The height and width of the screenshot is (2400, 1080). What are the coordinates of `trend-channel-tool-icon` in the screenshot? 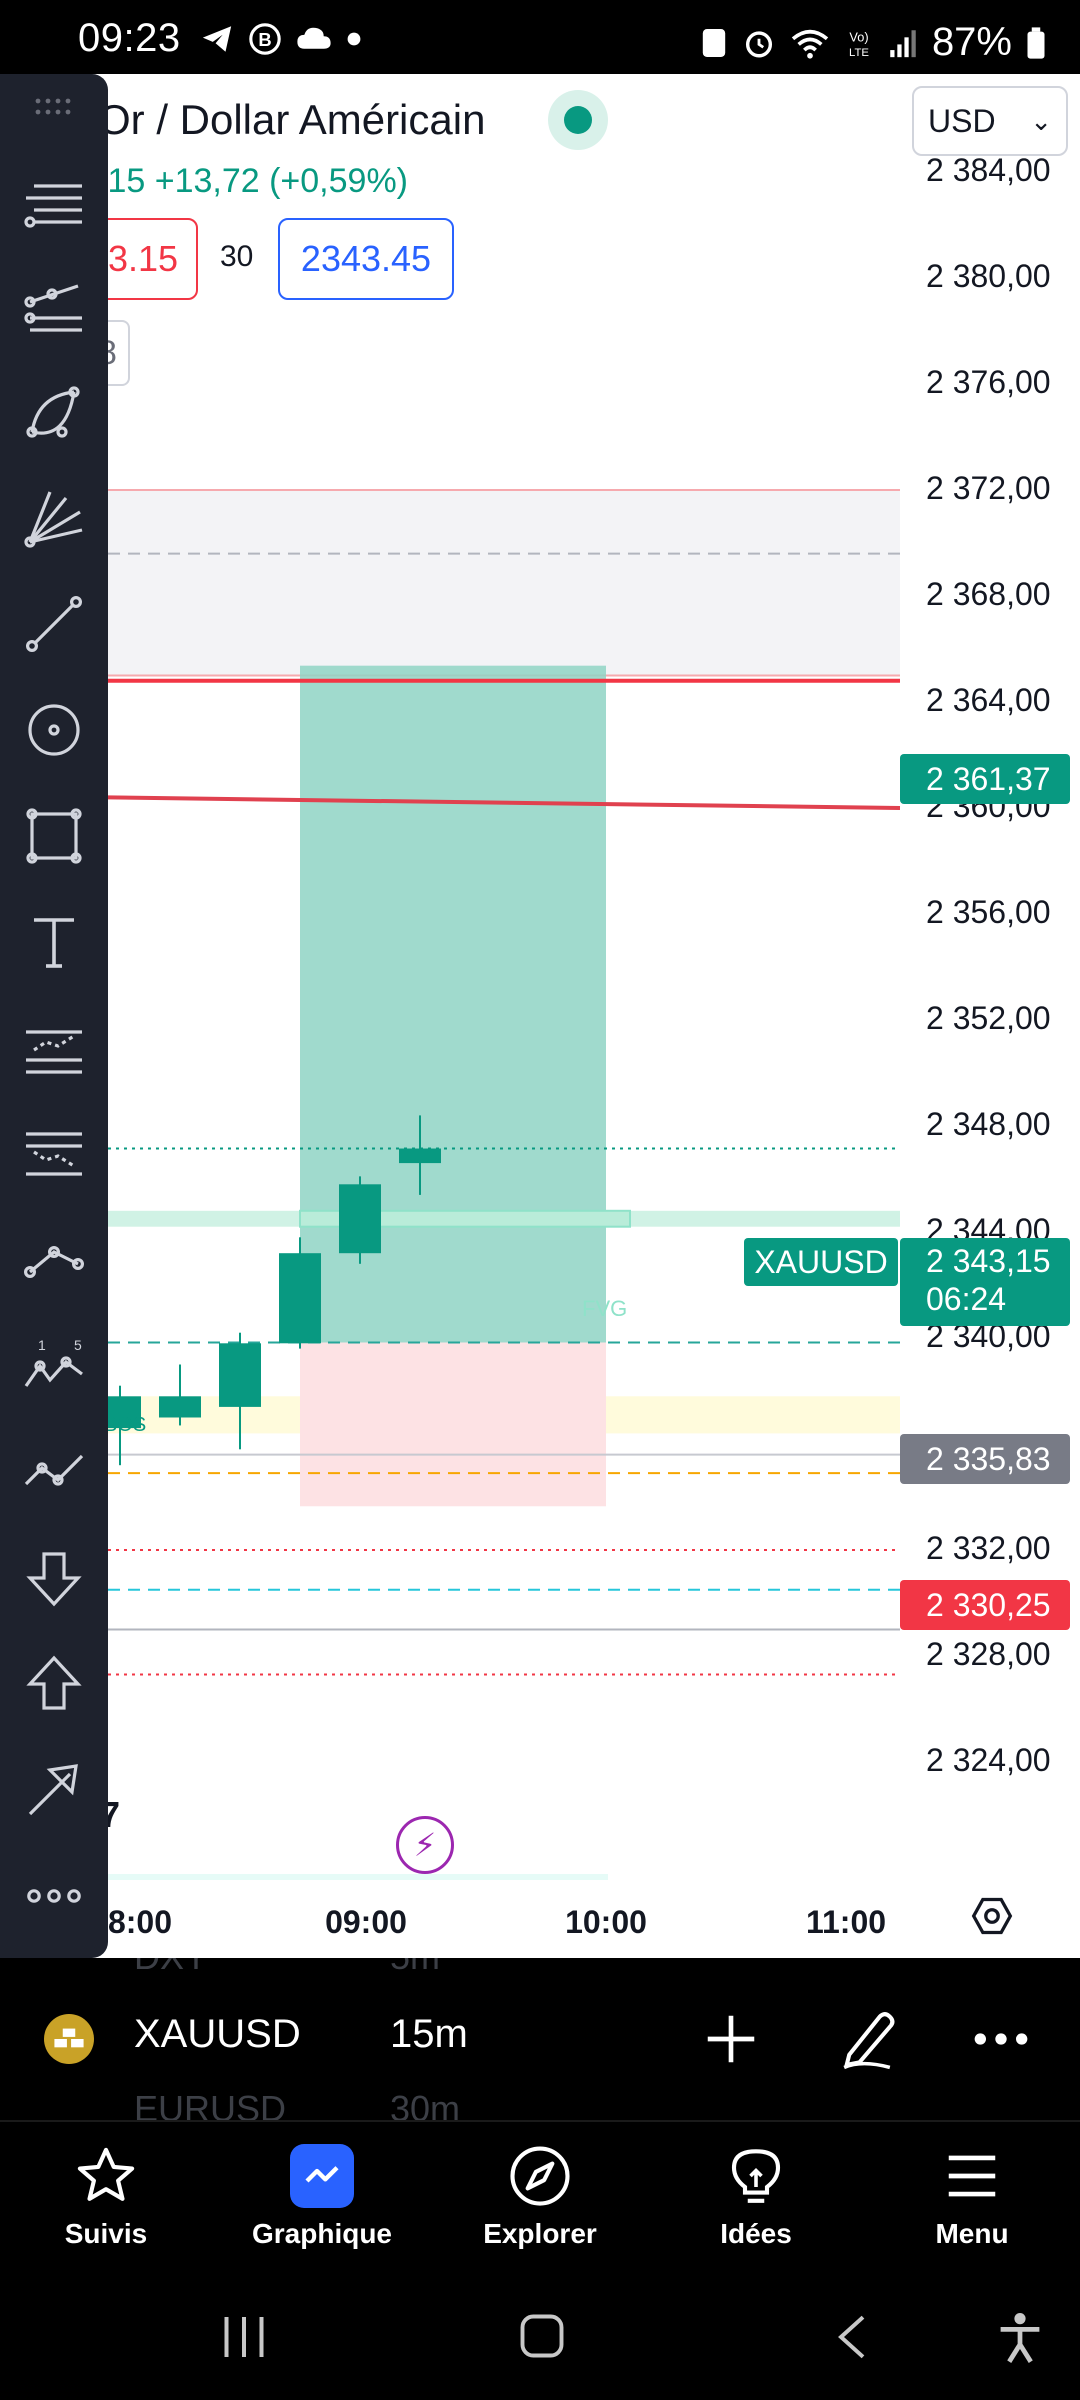 It's located at (54, 306).